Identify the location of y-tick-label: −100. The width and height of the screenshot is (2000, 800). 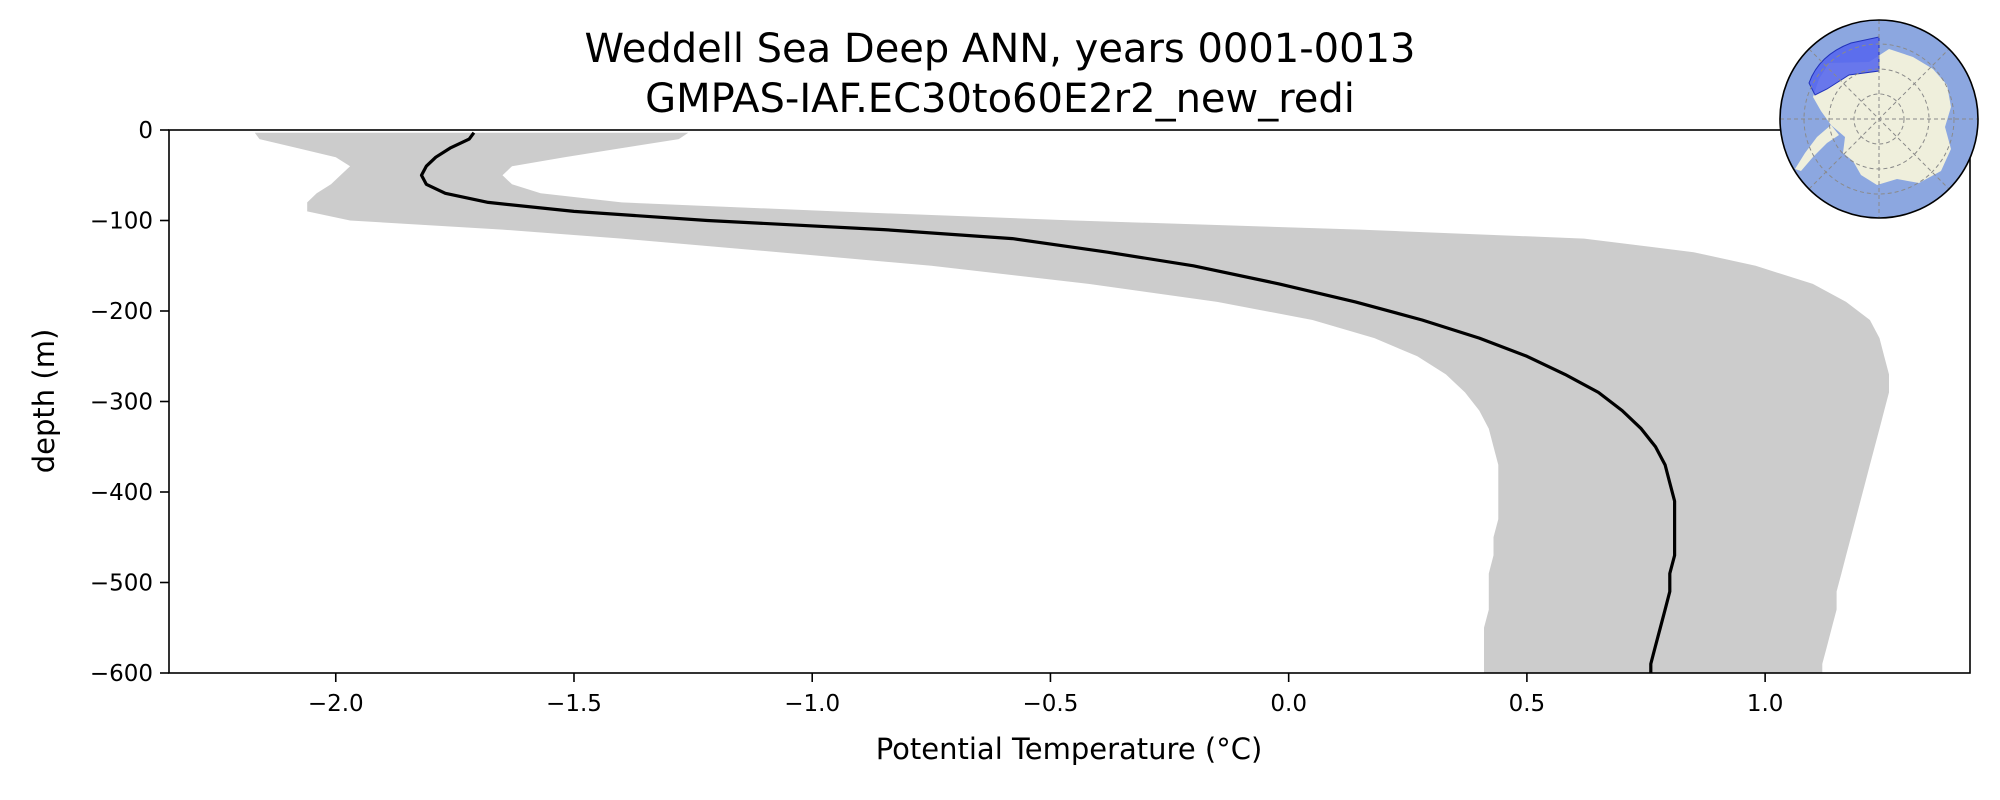
(121, 222).